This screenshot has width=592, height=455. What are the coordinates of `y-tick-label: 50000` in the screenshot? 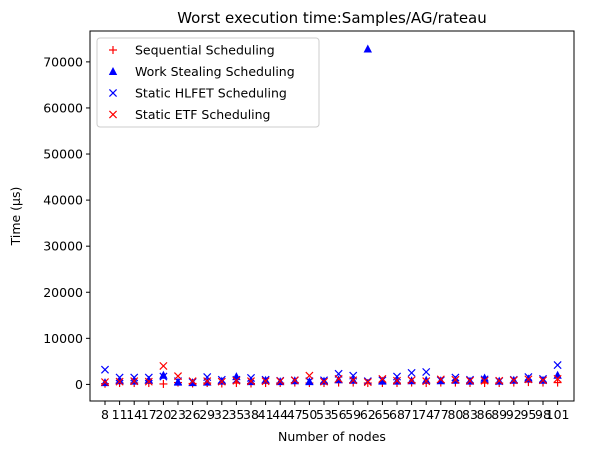 It's located at (63, 154).